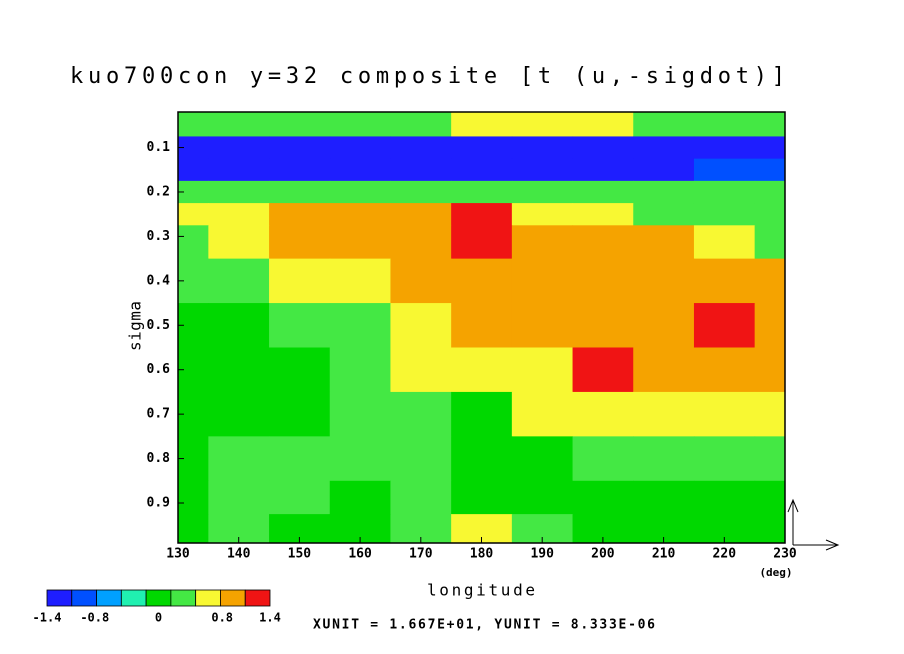 The height and width of the screenshot is (654, 904). Describe the element at coordinates (135, 326) in the screenshot. I see `y-axis-label: sigma` at that location.